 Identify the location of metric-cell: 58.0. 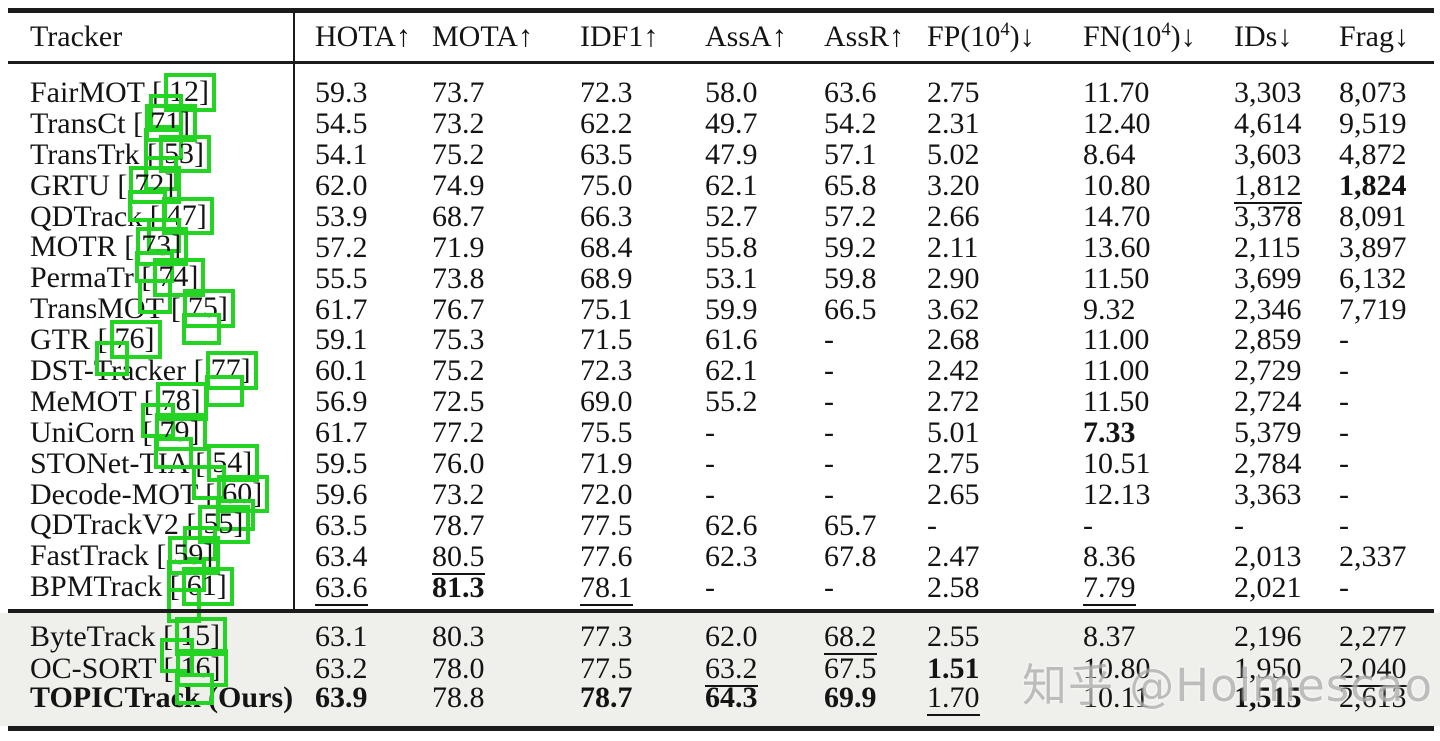
(762, 93).